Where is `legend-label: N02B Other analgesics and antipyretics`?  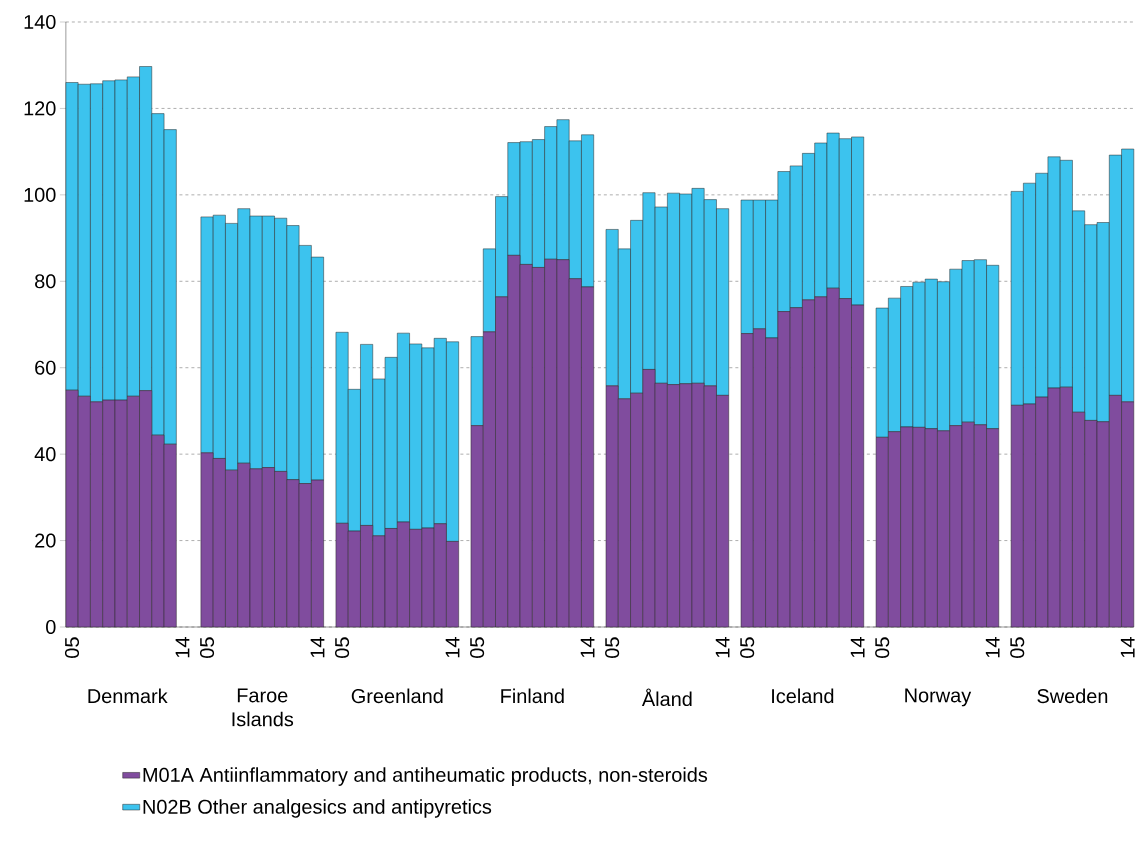
legend-label: N02B Other analgesics and antipyretics is located at coordinates (317, 808).